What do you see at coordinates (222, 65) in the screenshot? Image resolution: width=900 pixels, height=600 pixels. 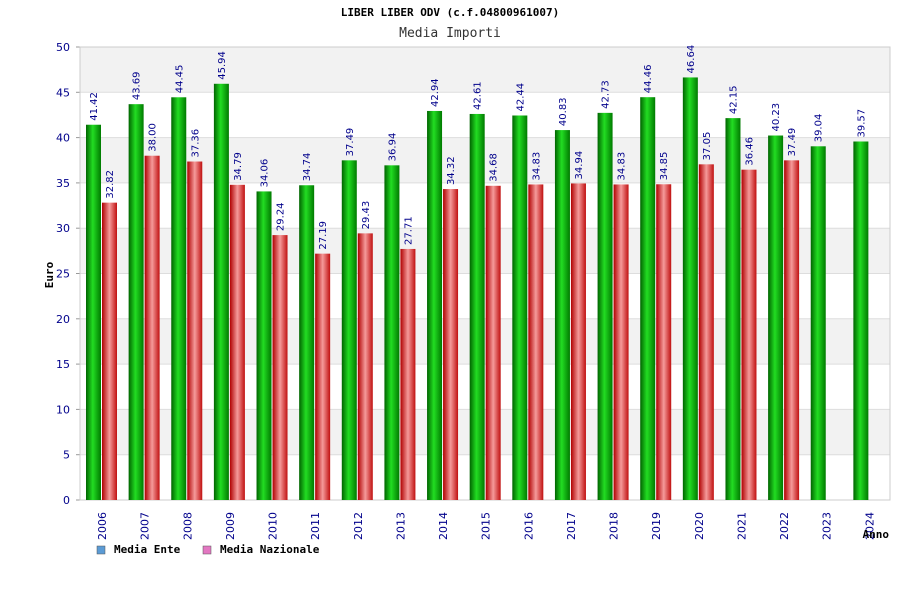 I see `value-label: 45.94` at bounding box center [222, 65].